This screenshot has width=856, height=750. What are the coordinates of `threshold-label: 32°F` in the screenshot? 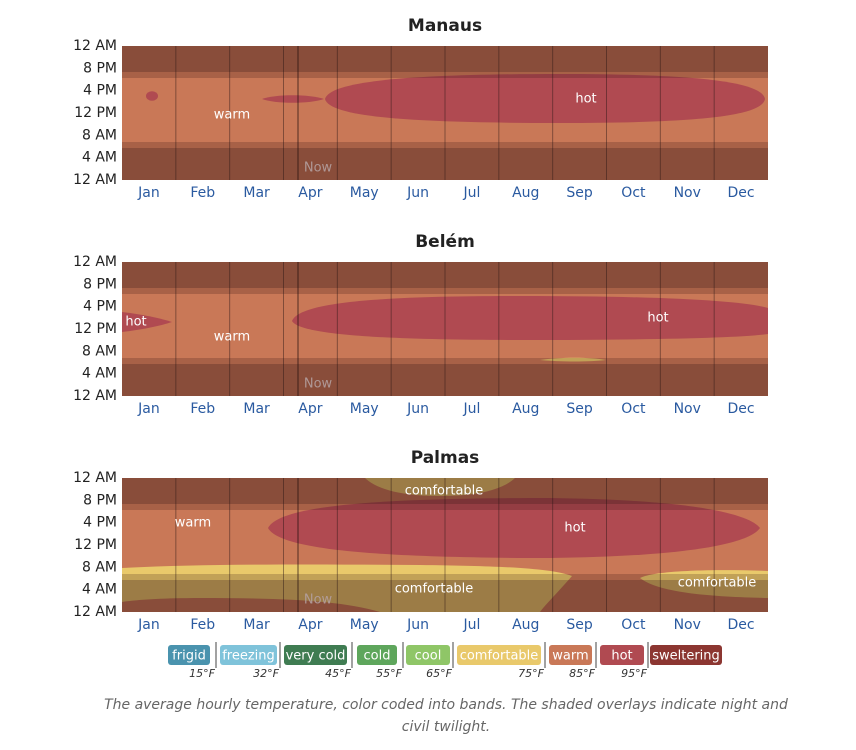 It's located at (266, 673).